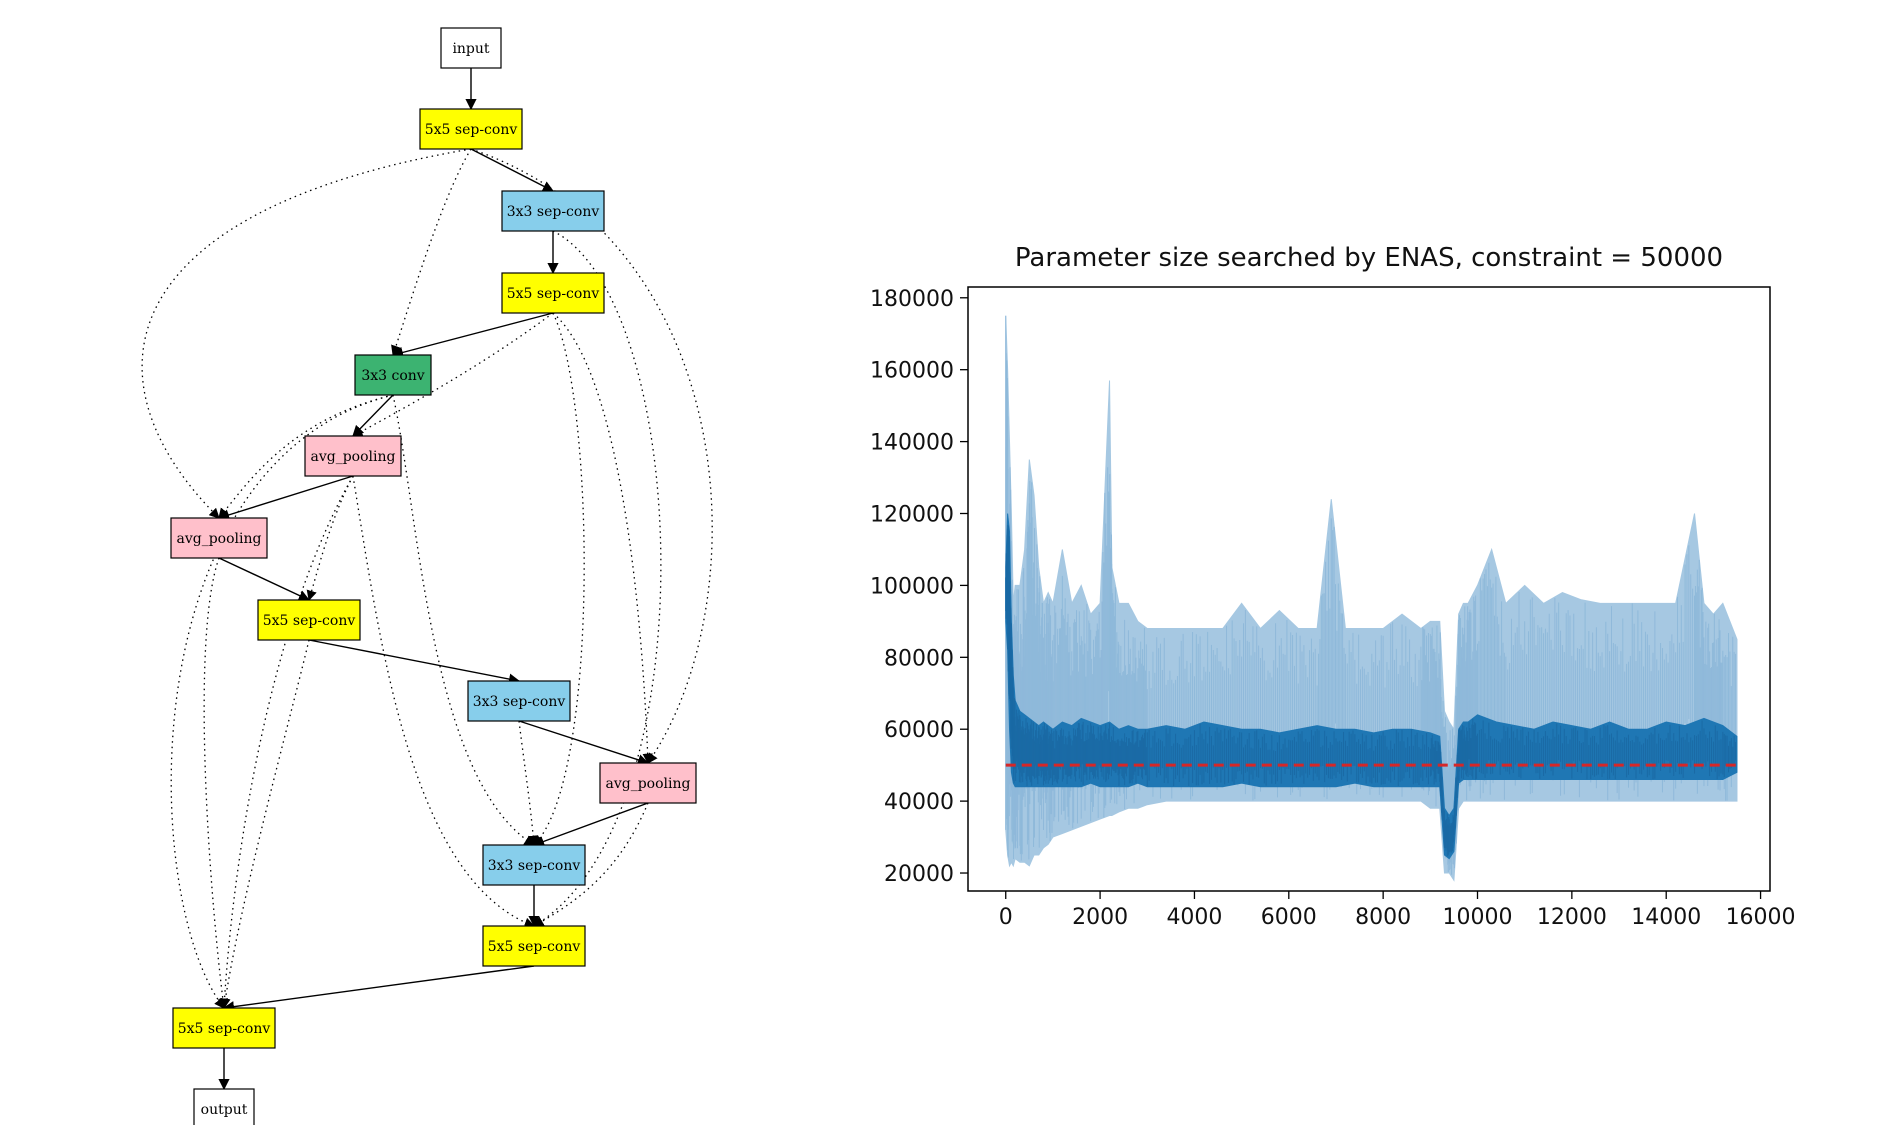  Describe the element at coordinates (528, 783) in the screenshot. I see `edge-n8-n10` at that location.